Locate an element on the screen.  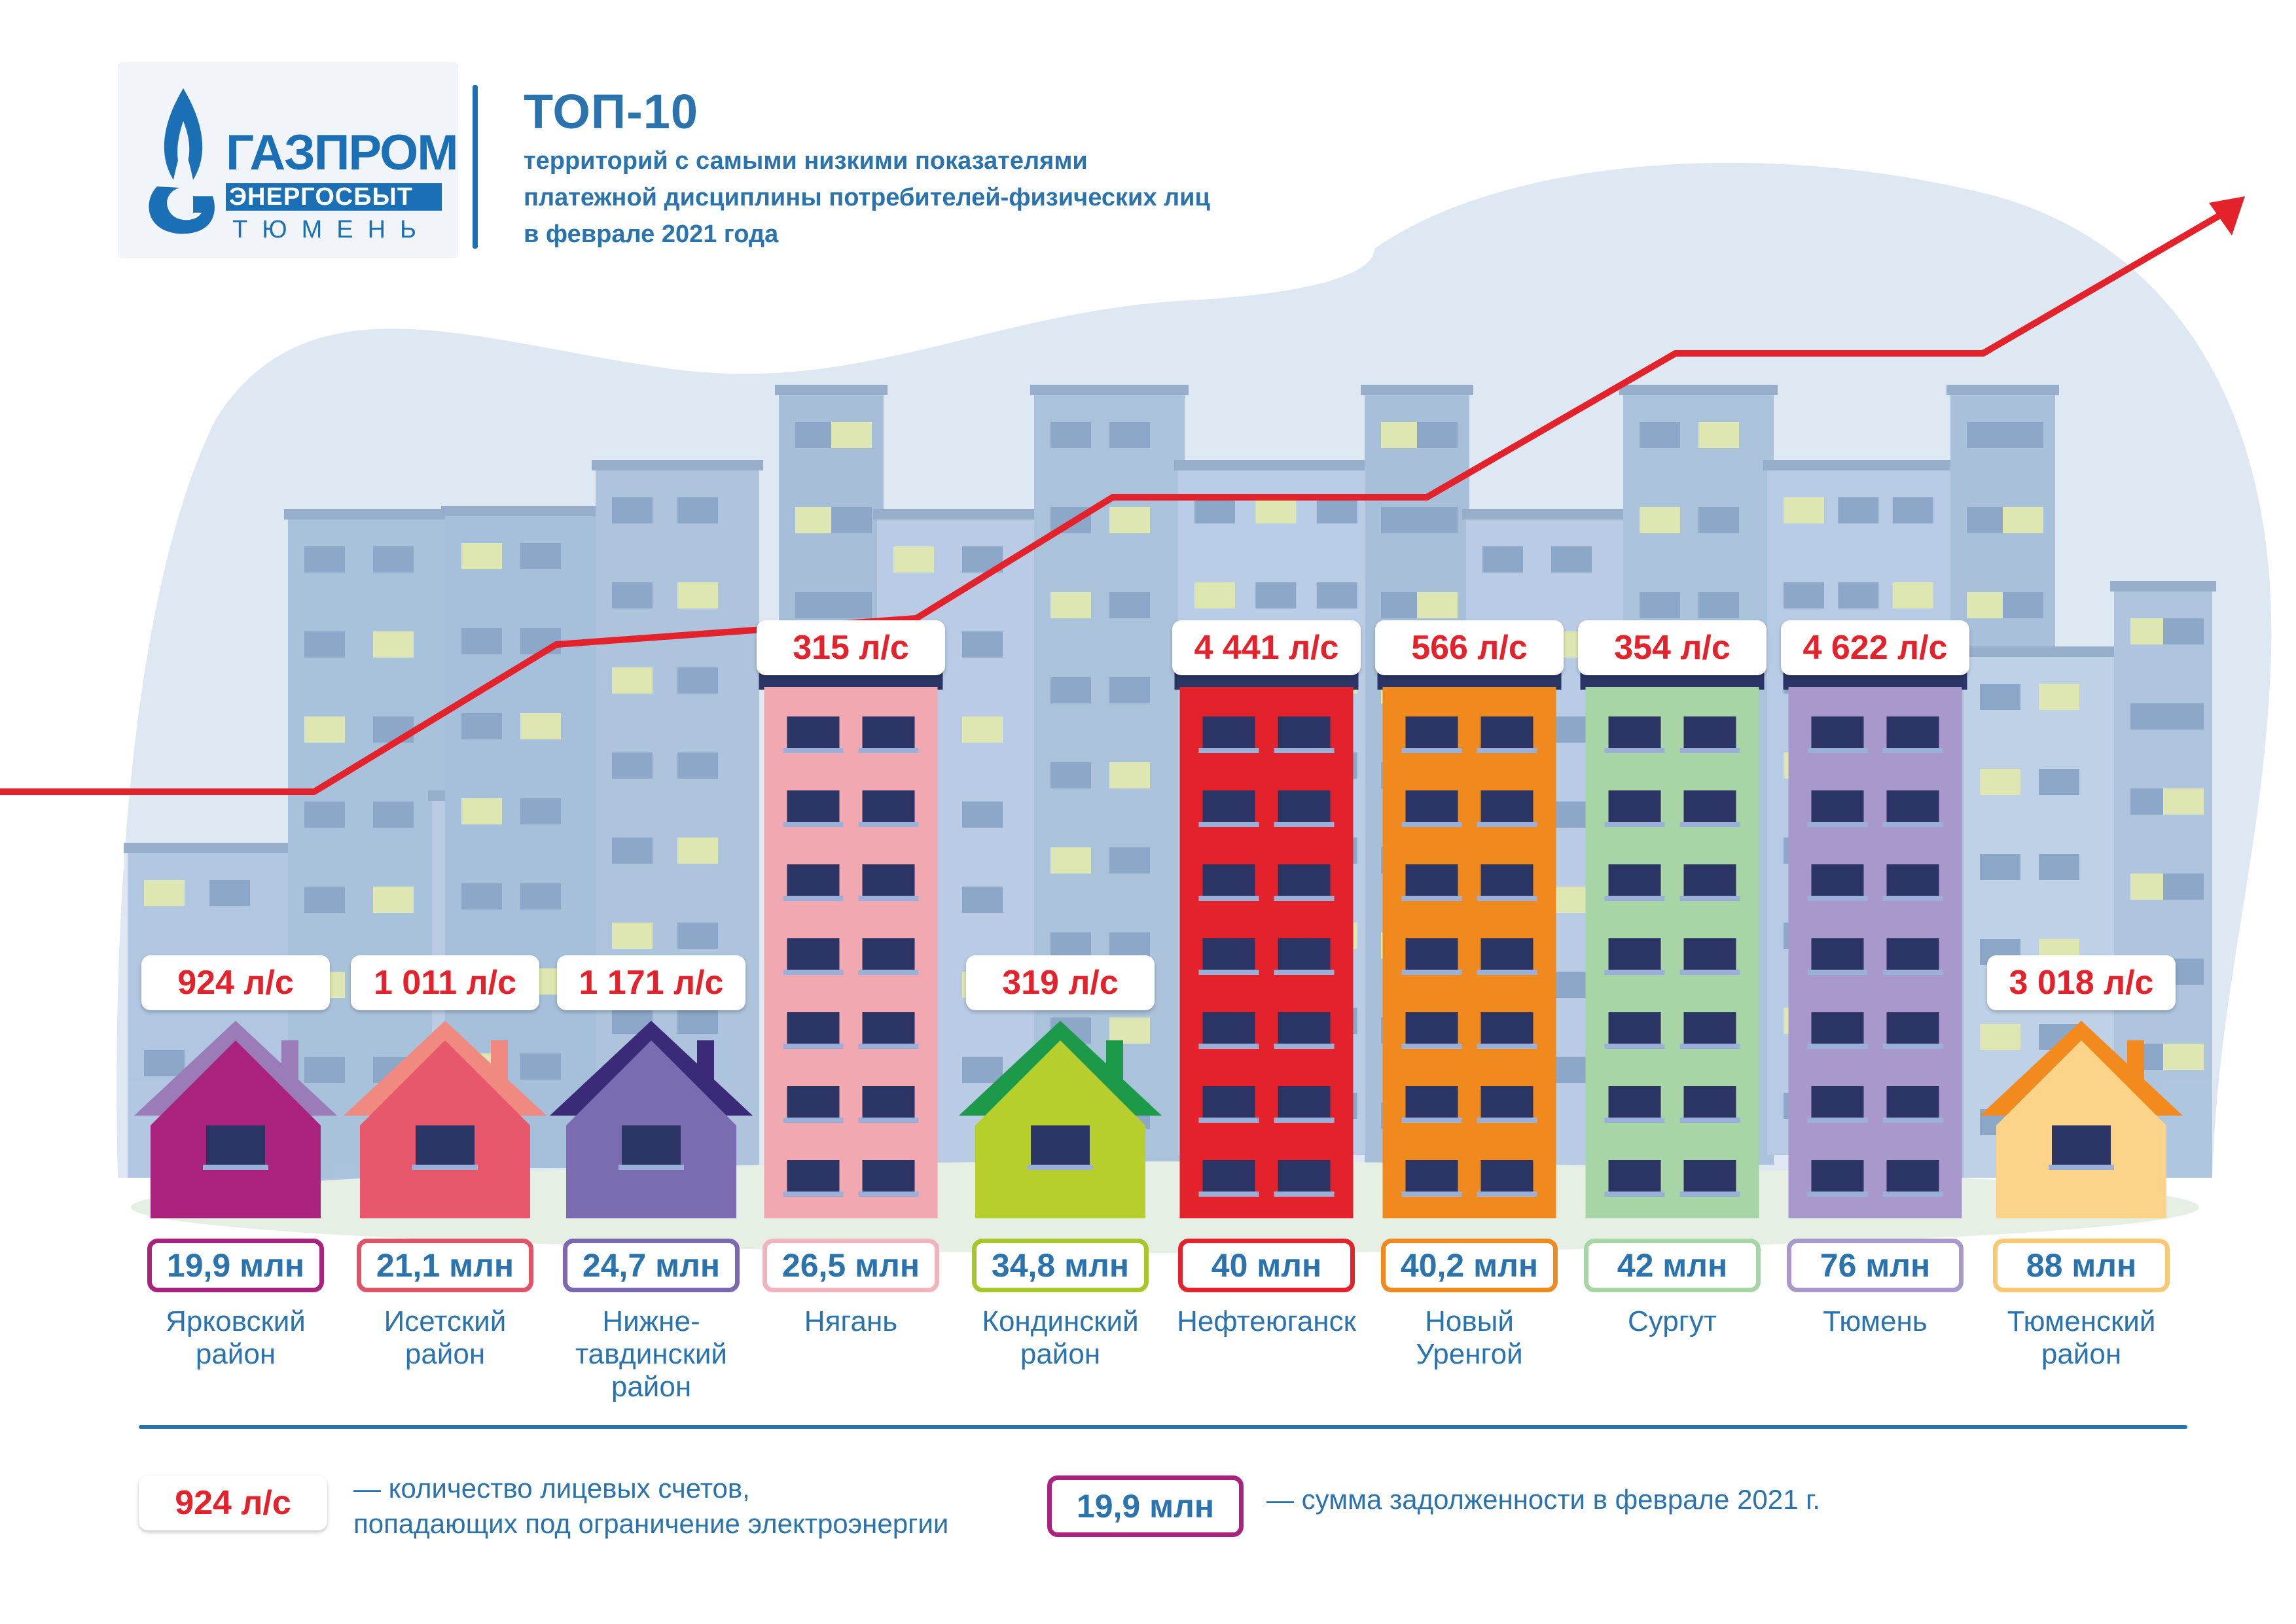
accounts-label: 354 л/с is located at coordinates (1672, 647).